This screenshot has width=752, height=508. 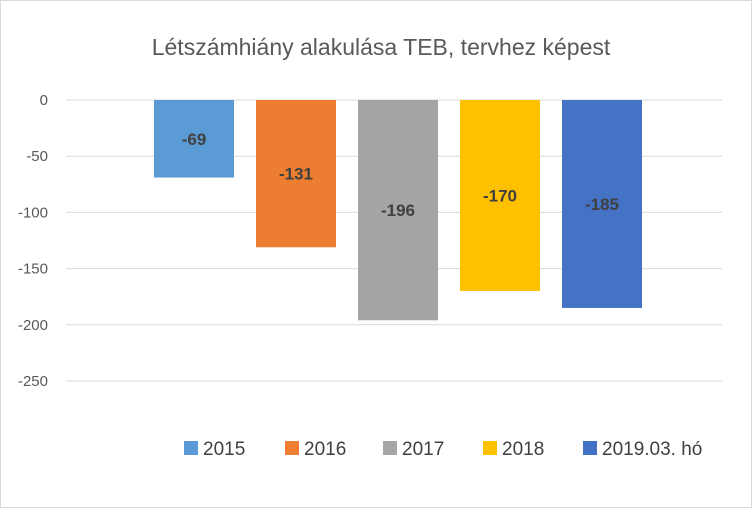 I want to click on data-labels: -69 -131 -196 -170 -185, so click(x=400, y=175).